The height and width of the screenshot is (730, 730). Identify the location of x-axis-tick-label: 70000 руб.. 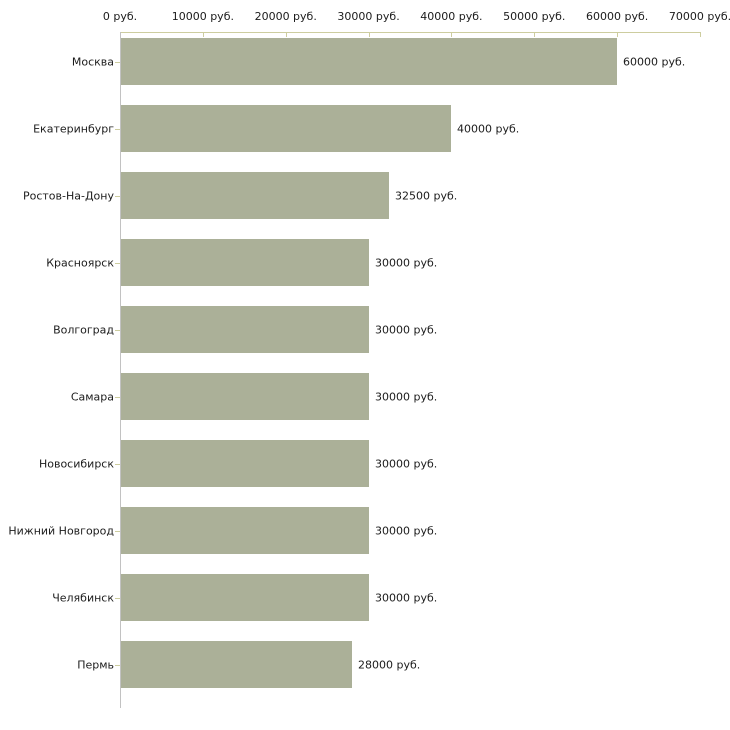
(699, 16).